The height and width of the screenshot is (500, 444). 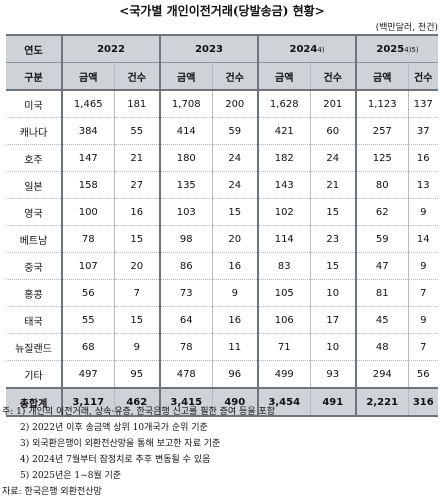 What do you see at coordinates (333, 374) in the screenshot?
I see `count-cell: 93` at bounding box center [333, 374].